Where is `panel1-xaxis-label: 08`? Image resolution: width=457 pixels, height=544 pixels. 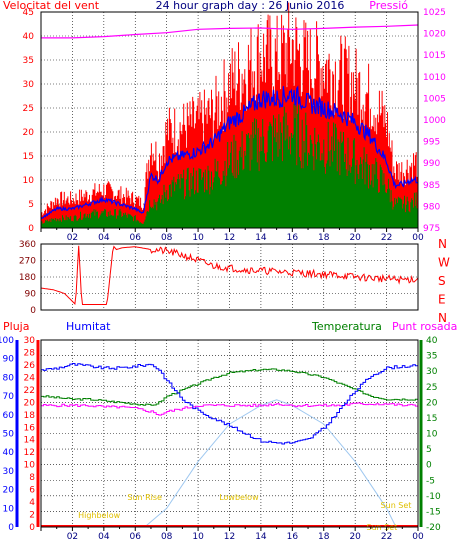 panel1-xaxis-label: 08 is located at coordinates (167, 238).